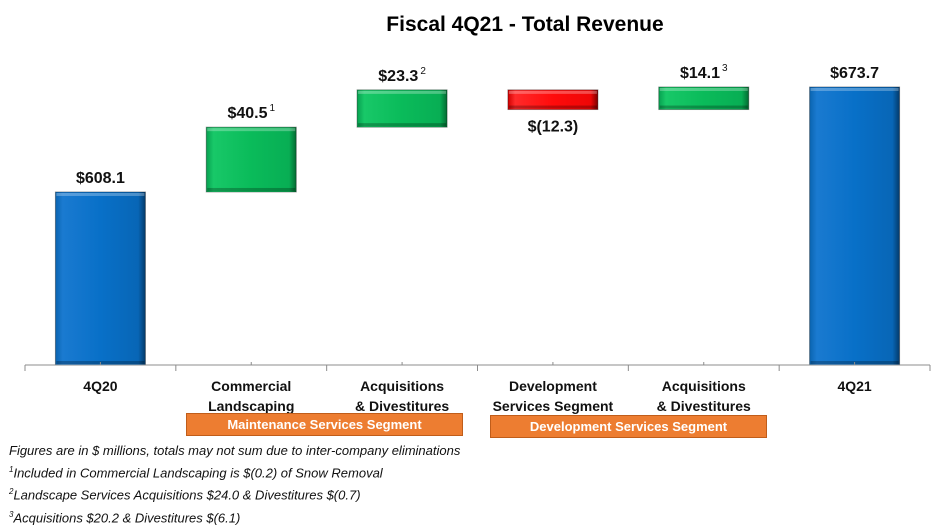  What do you see at coordinates (100, 178) in the screenshot?
I see `data-label: $608.1` at bounding box center [100, 178].